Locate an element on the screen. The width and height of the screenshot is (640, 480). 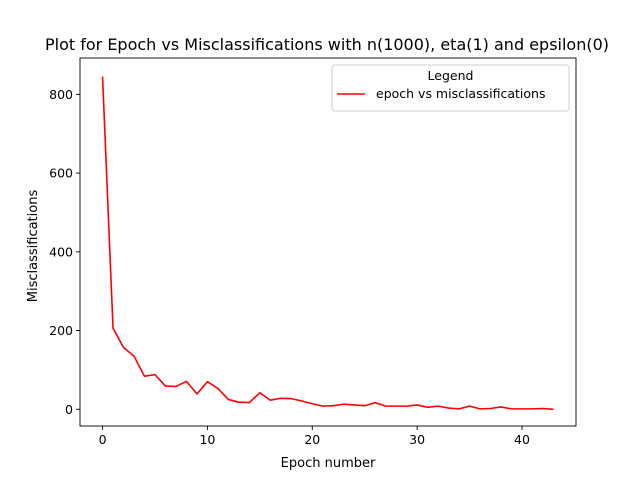
y-axis: 0 200 400 600 800 is located at coordinates (64, 252).